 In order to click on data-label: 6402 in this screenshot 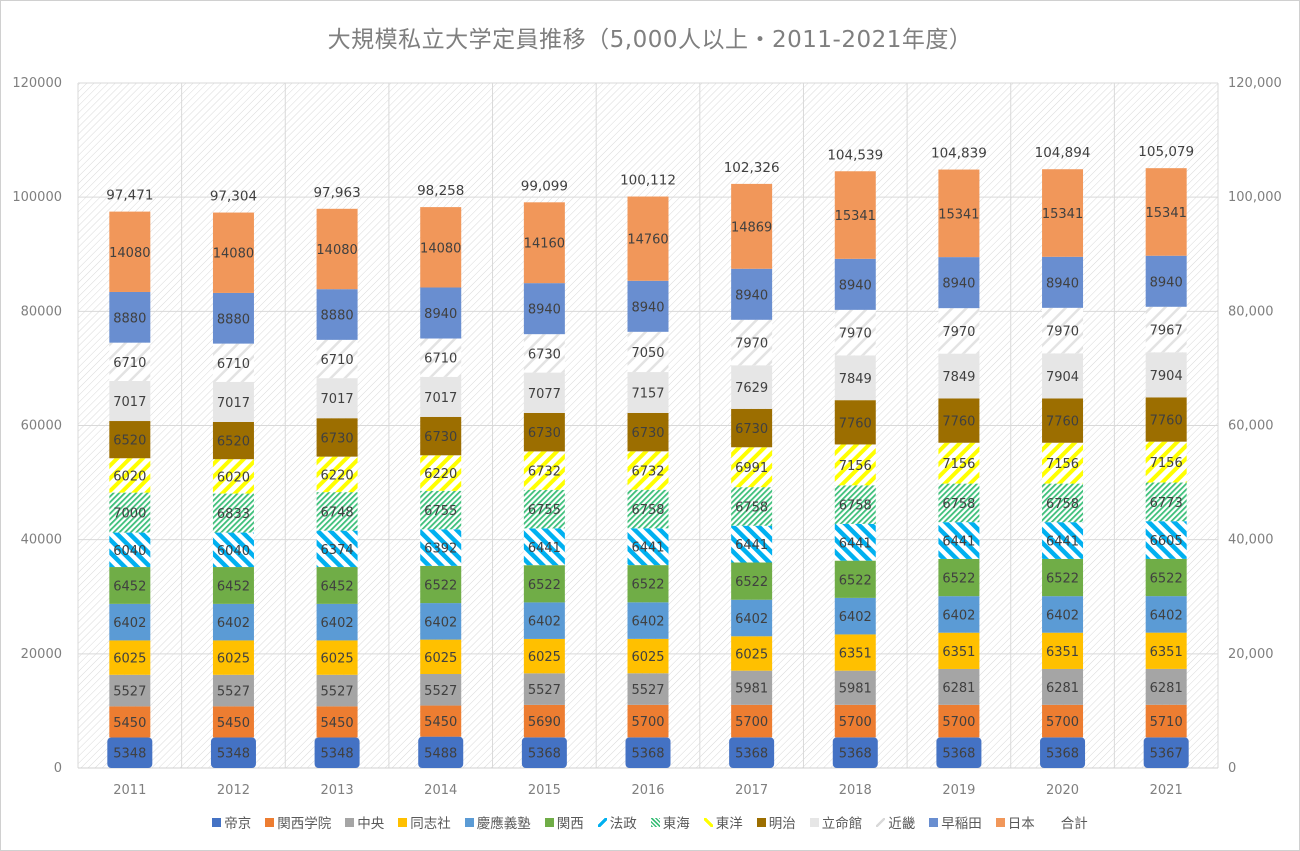, I will do `click(337, 623)`.